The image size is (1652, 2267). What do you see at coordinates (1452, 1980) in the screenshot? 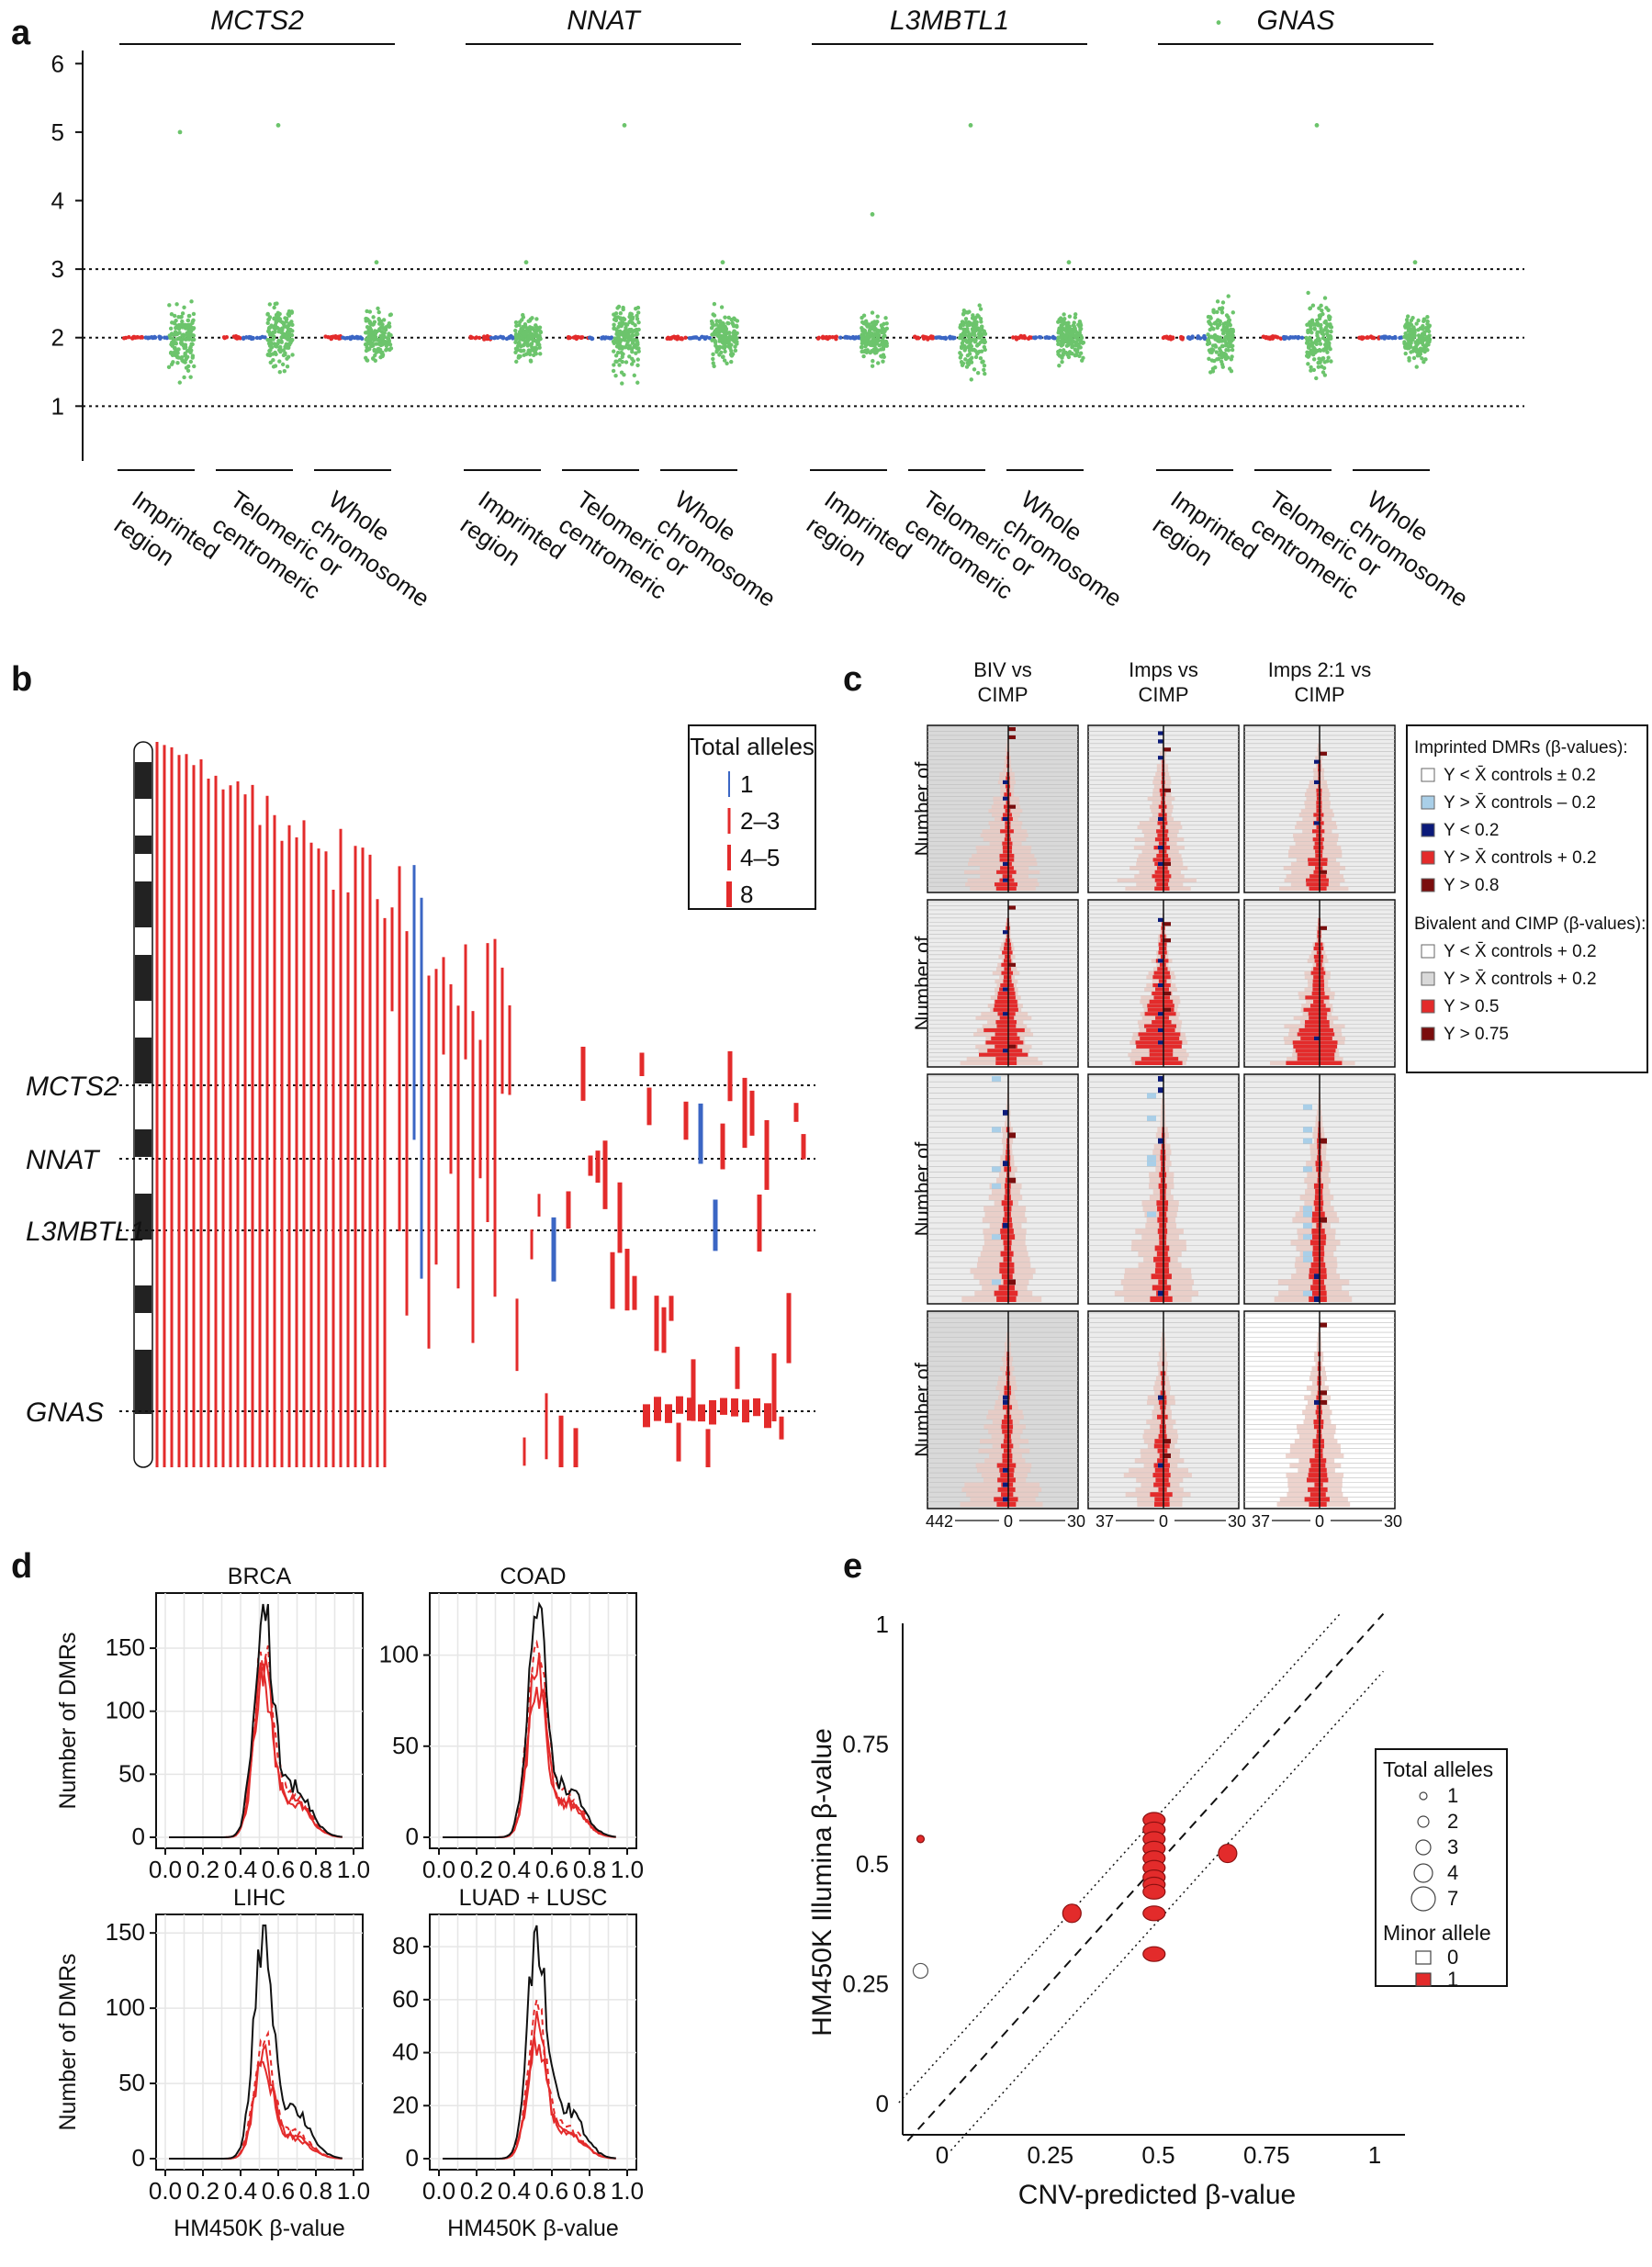
I see `e-legend-minor-label: 1` at bounding box center [1452, 1980].